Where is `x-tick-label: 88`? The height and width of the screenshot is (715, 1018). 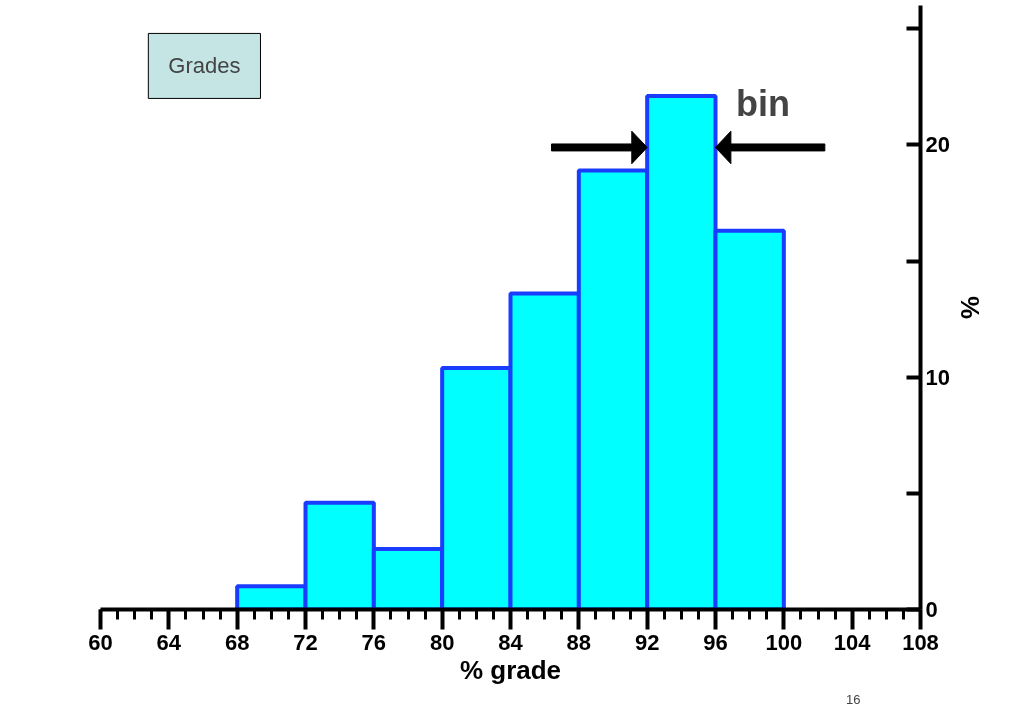 x-tick-label: 88 is located at coordinates (579, 642).